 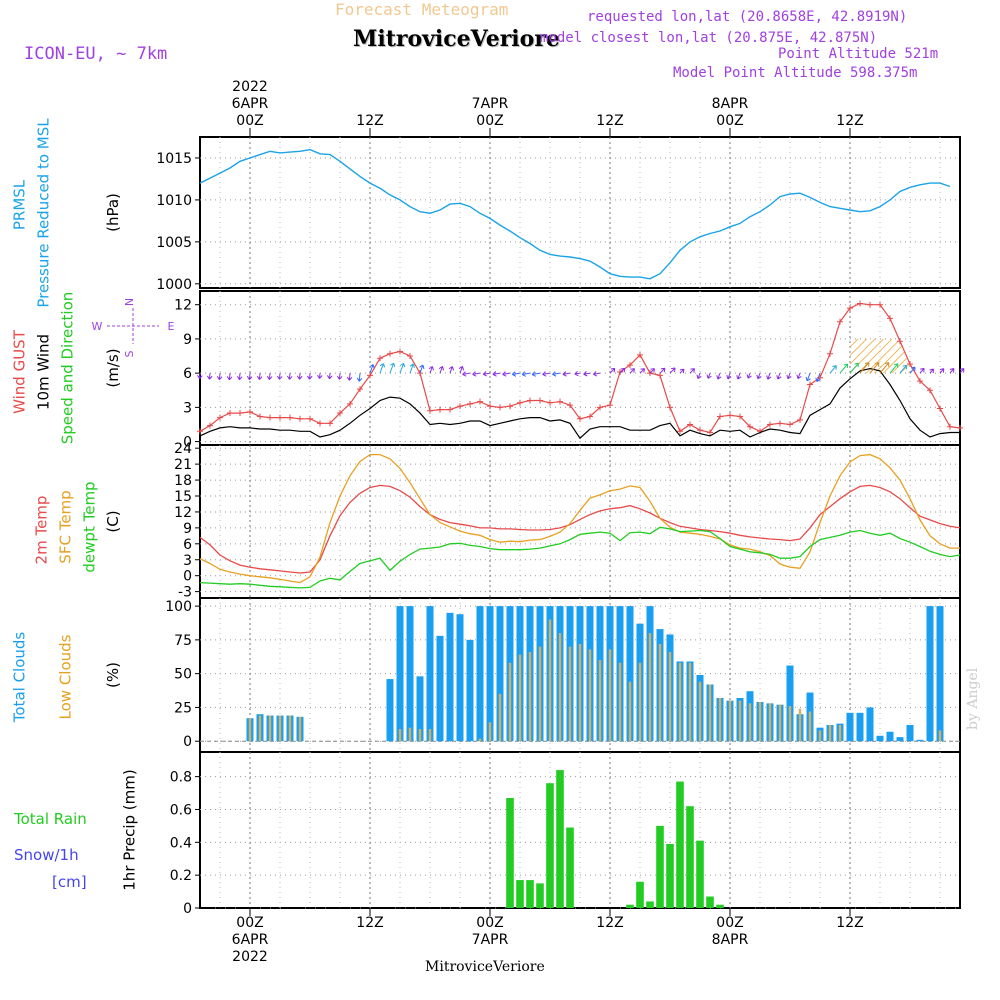 What do you see at coordinates (579, 518) in the screenshot?
I see `sfc-temp-line` at bounding box center [579, 518].